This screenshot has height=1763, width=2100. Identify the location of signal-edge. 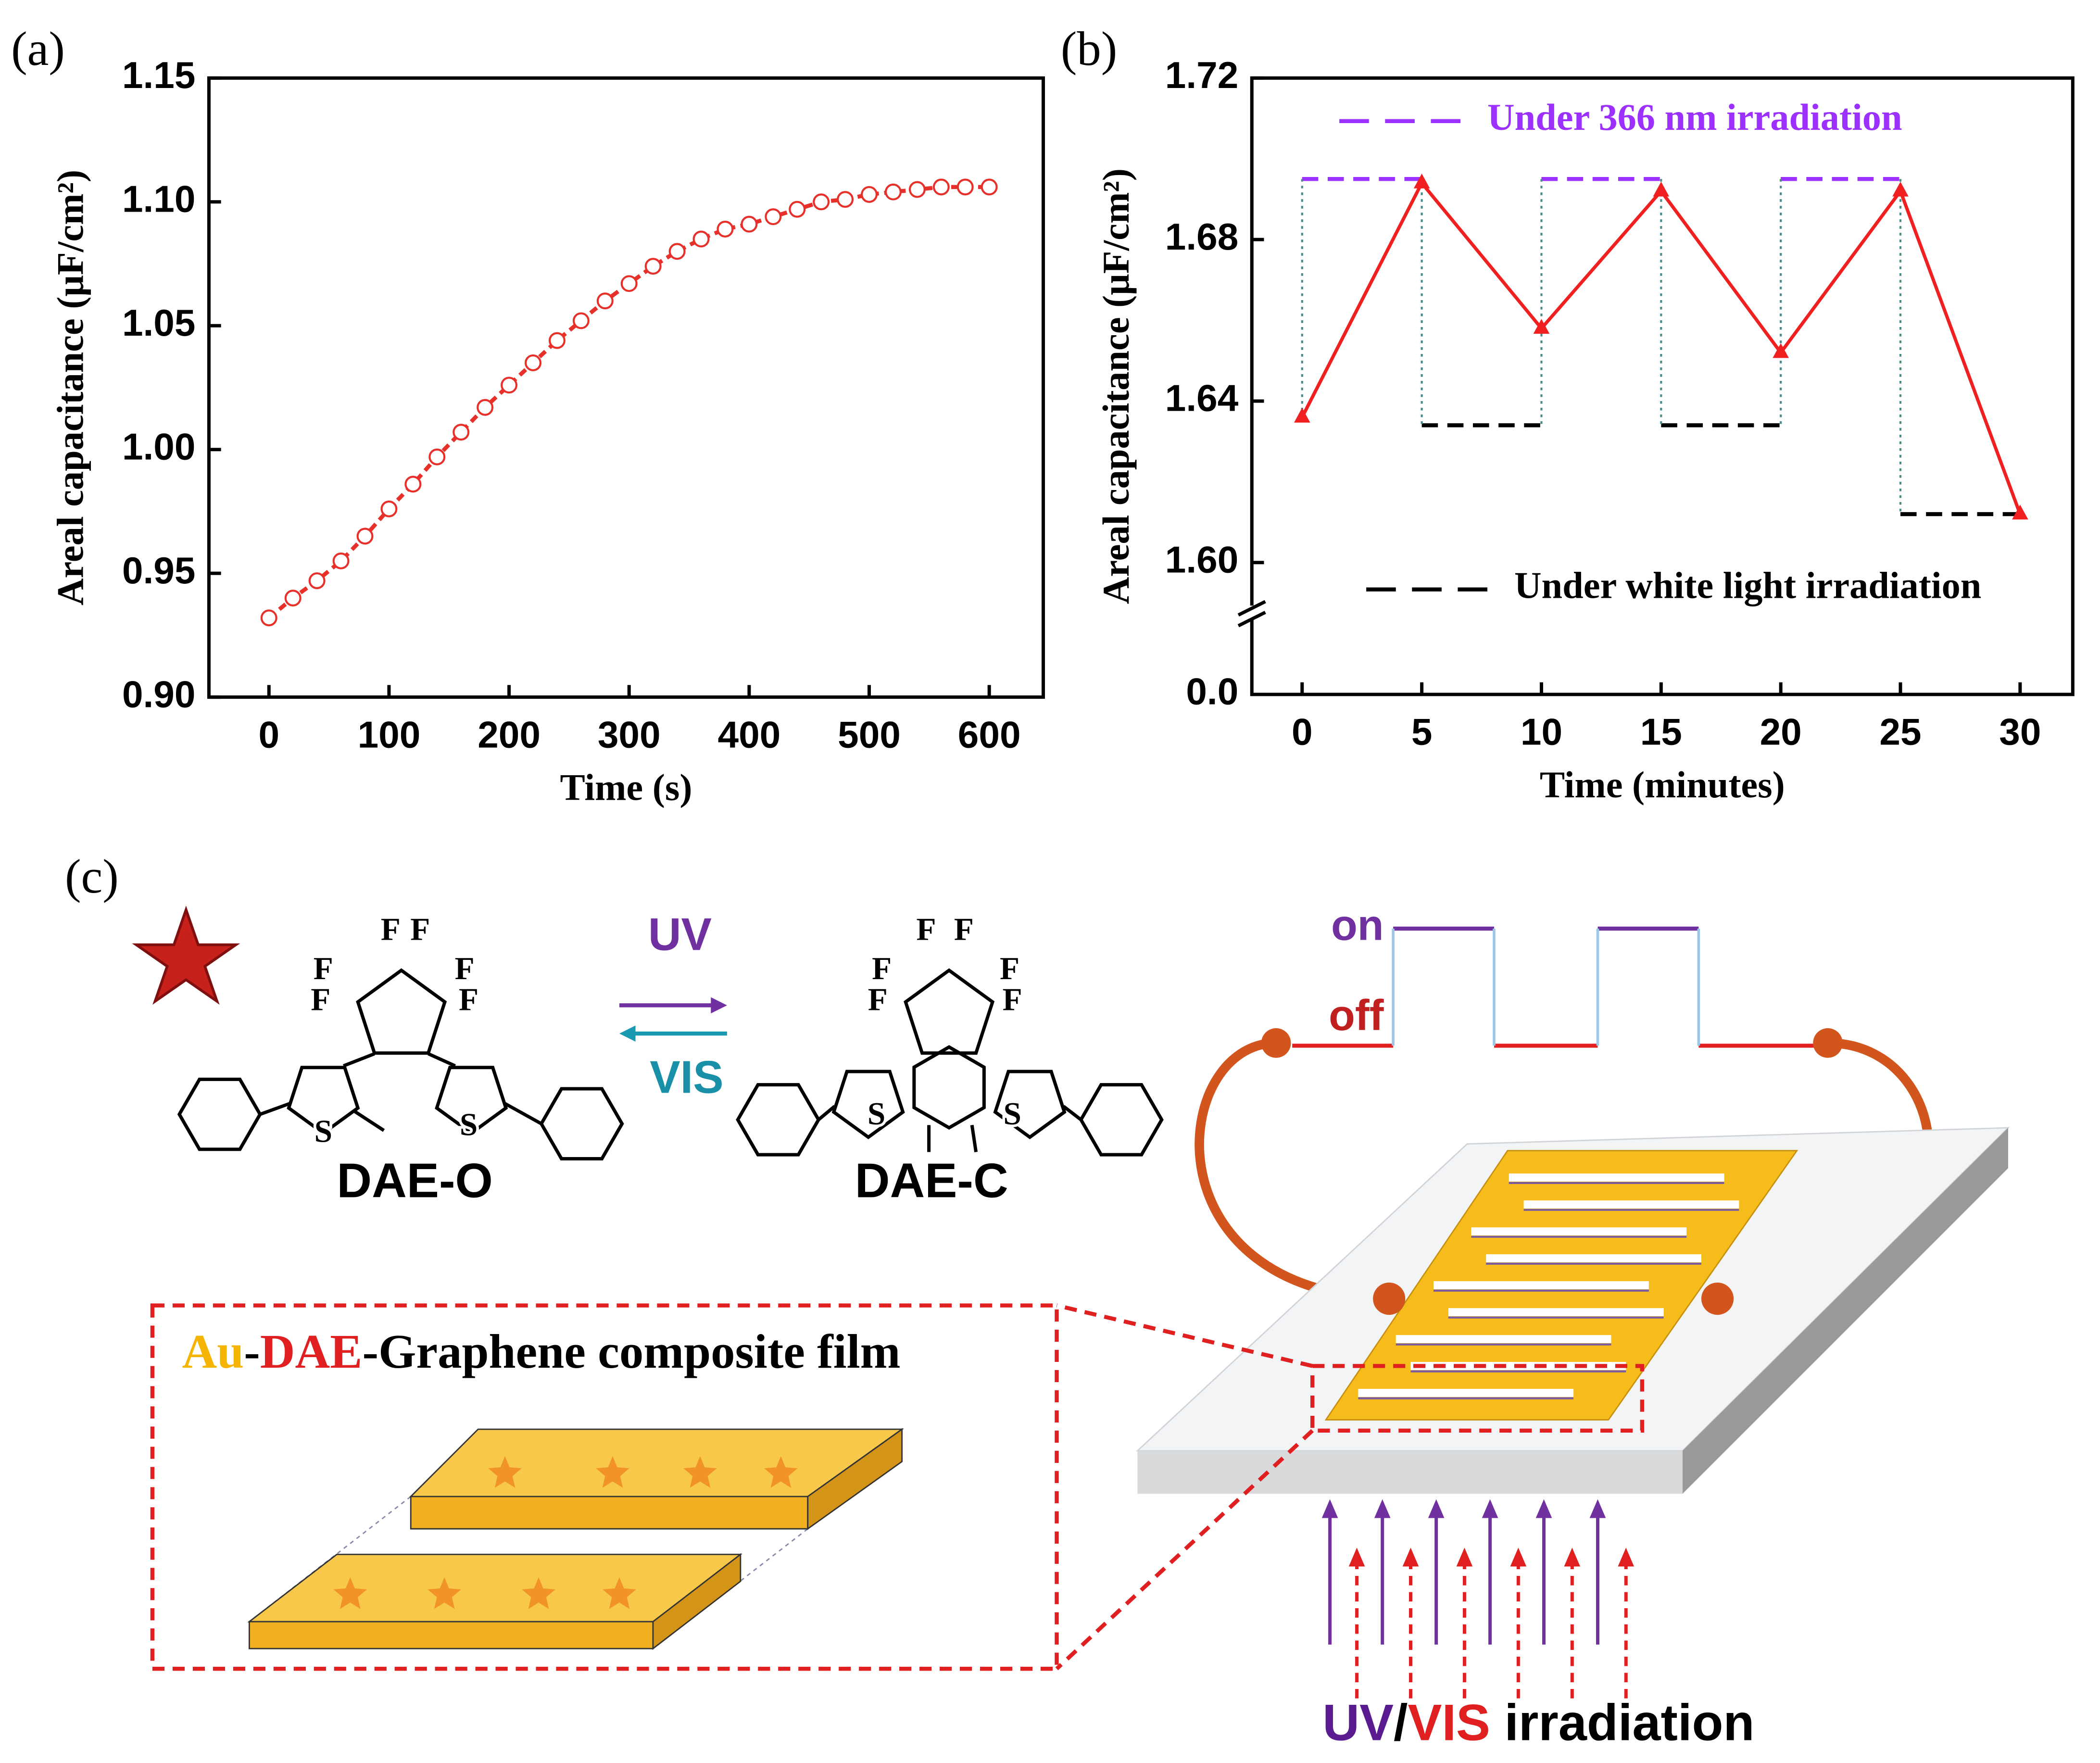
(1546, 987).